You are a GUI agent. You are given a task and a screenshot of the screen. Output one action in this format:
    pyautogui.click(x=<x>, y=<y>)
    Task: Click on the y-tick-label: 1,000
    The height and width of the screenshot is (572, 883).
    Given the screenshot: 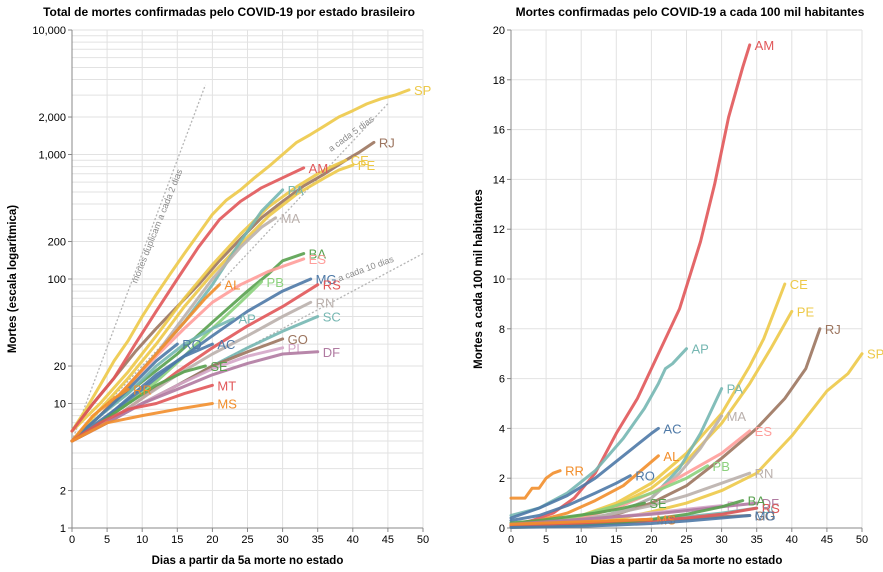 What is the action you would take?
    pyautogui.click(x=52, y=156)
    